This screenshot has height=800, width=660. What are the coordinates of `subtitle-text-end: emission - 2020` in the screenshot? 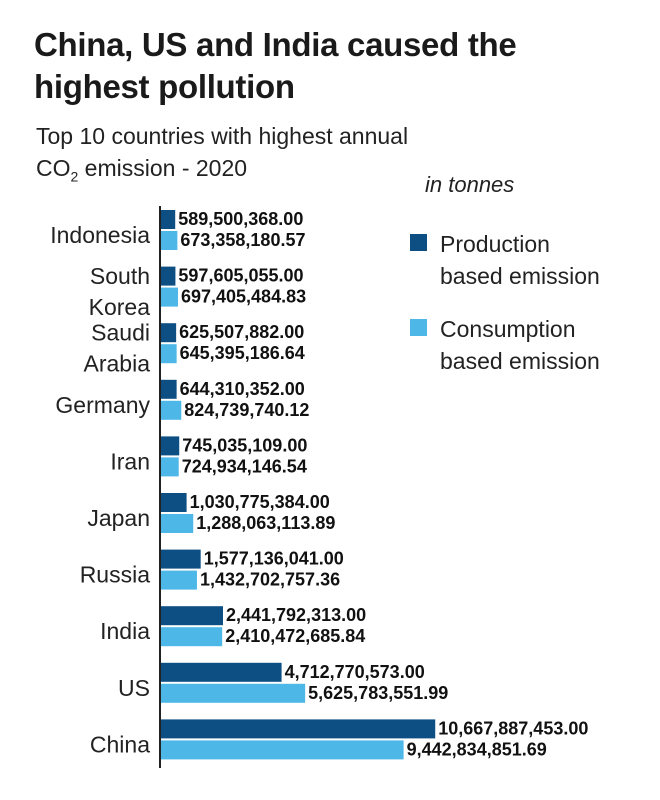 It's located at (163, 168).